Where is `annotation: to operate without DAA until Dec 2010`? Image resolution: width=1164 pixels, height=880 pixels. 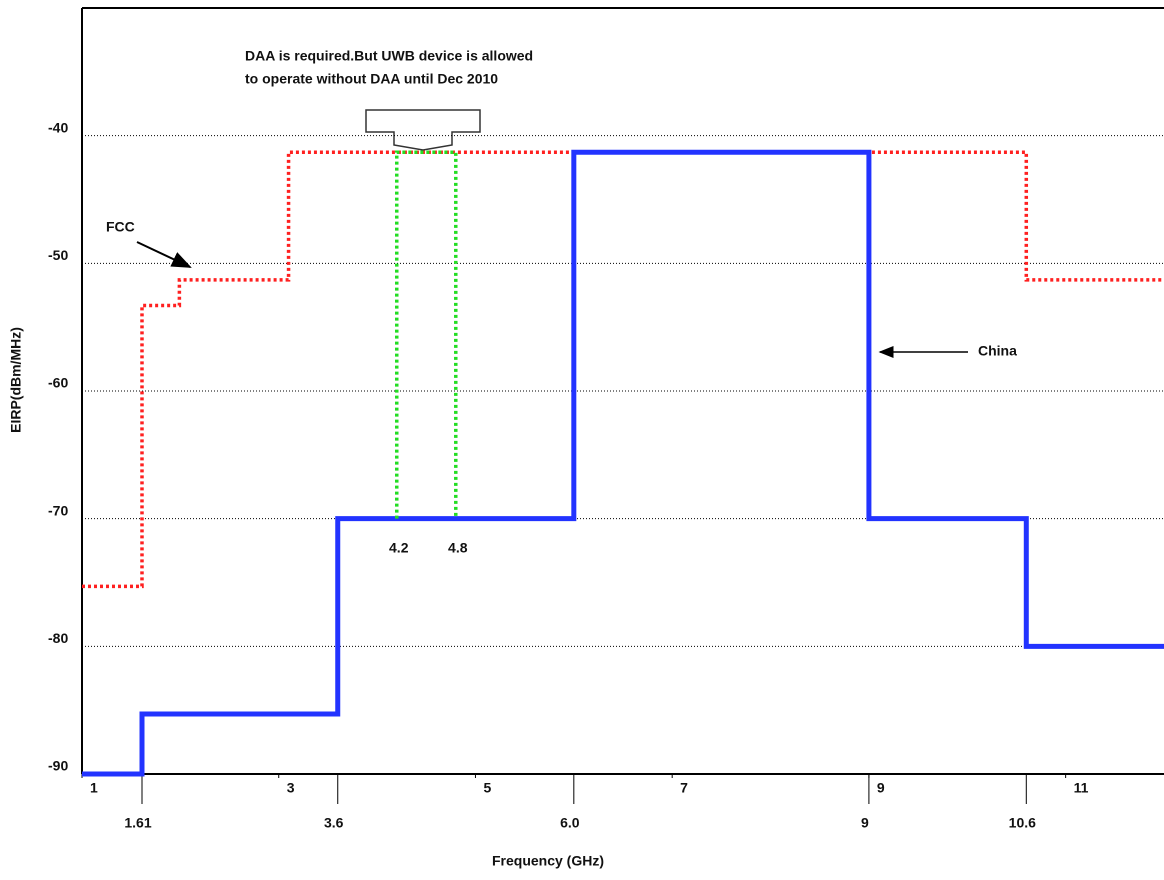 annotation: to operate without DAA until Dec 2010 is located at coordinates (371, 79).